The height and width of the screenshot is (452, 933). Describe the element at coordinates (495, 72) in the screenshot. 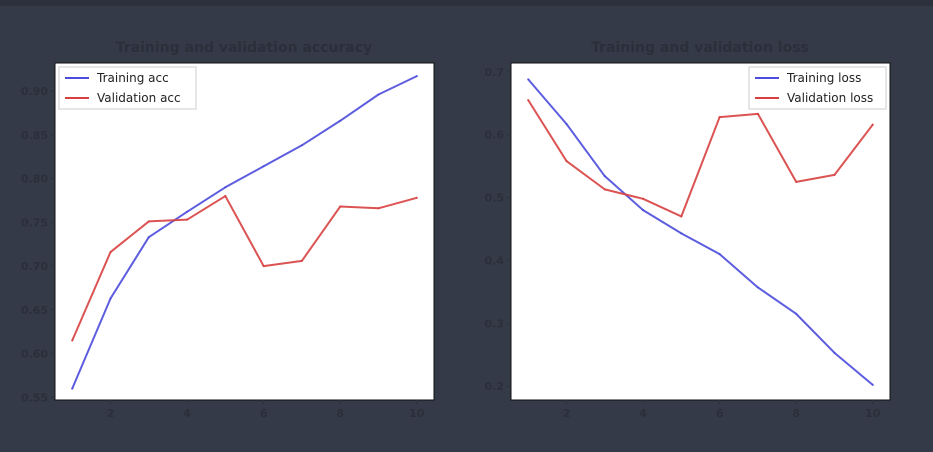

I see `loss-y-tick-label: 0.7` at that location.